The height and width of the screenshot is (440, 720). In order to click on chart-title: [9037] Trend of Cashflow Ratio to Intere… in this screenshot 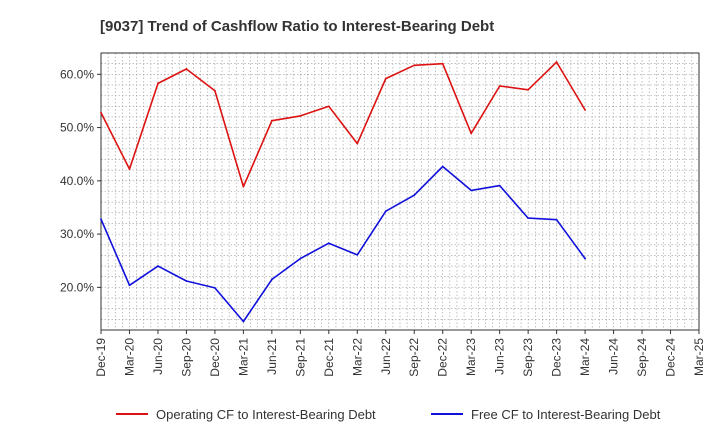, I will do `click(297, 26)`.